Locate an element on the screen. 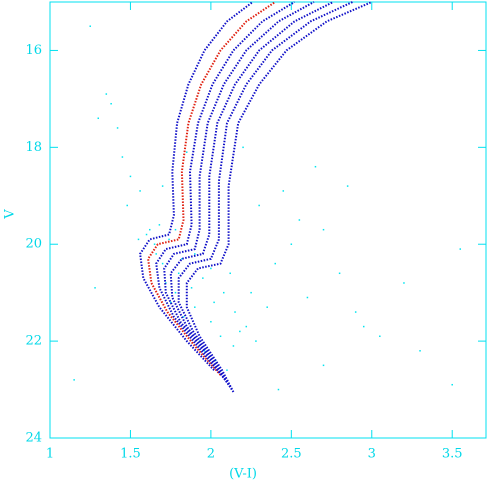  x-tick-label: 1 is located at coordinates (50, 454).